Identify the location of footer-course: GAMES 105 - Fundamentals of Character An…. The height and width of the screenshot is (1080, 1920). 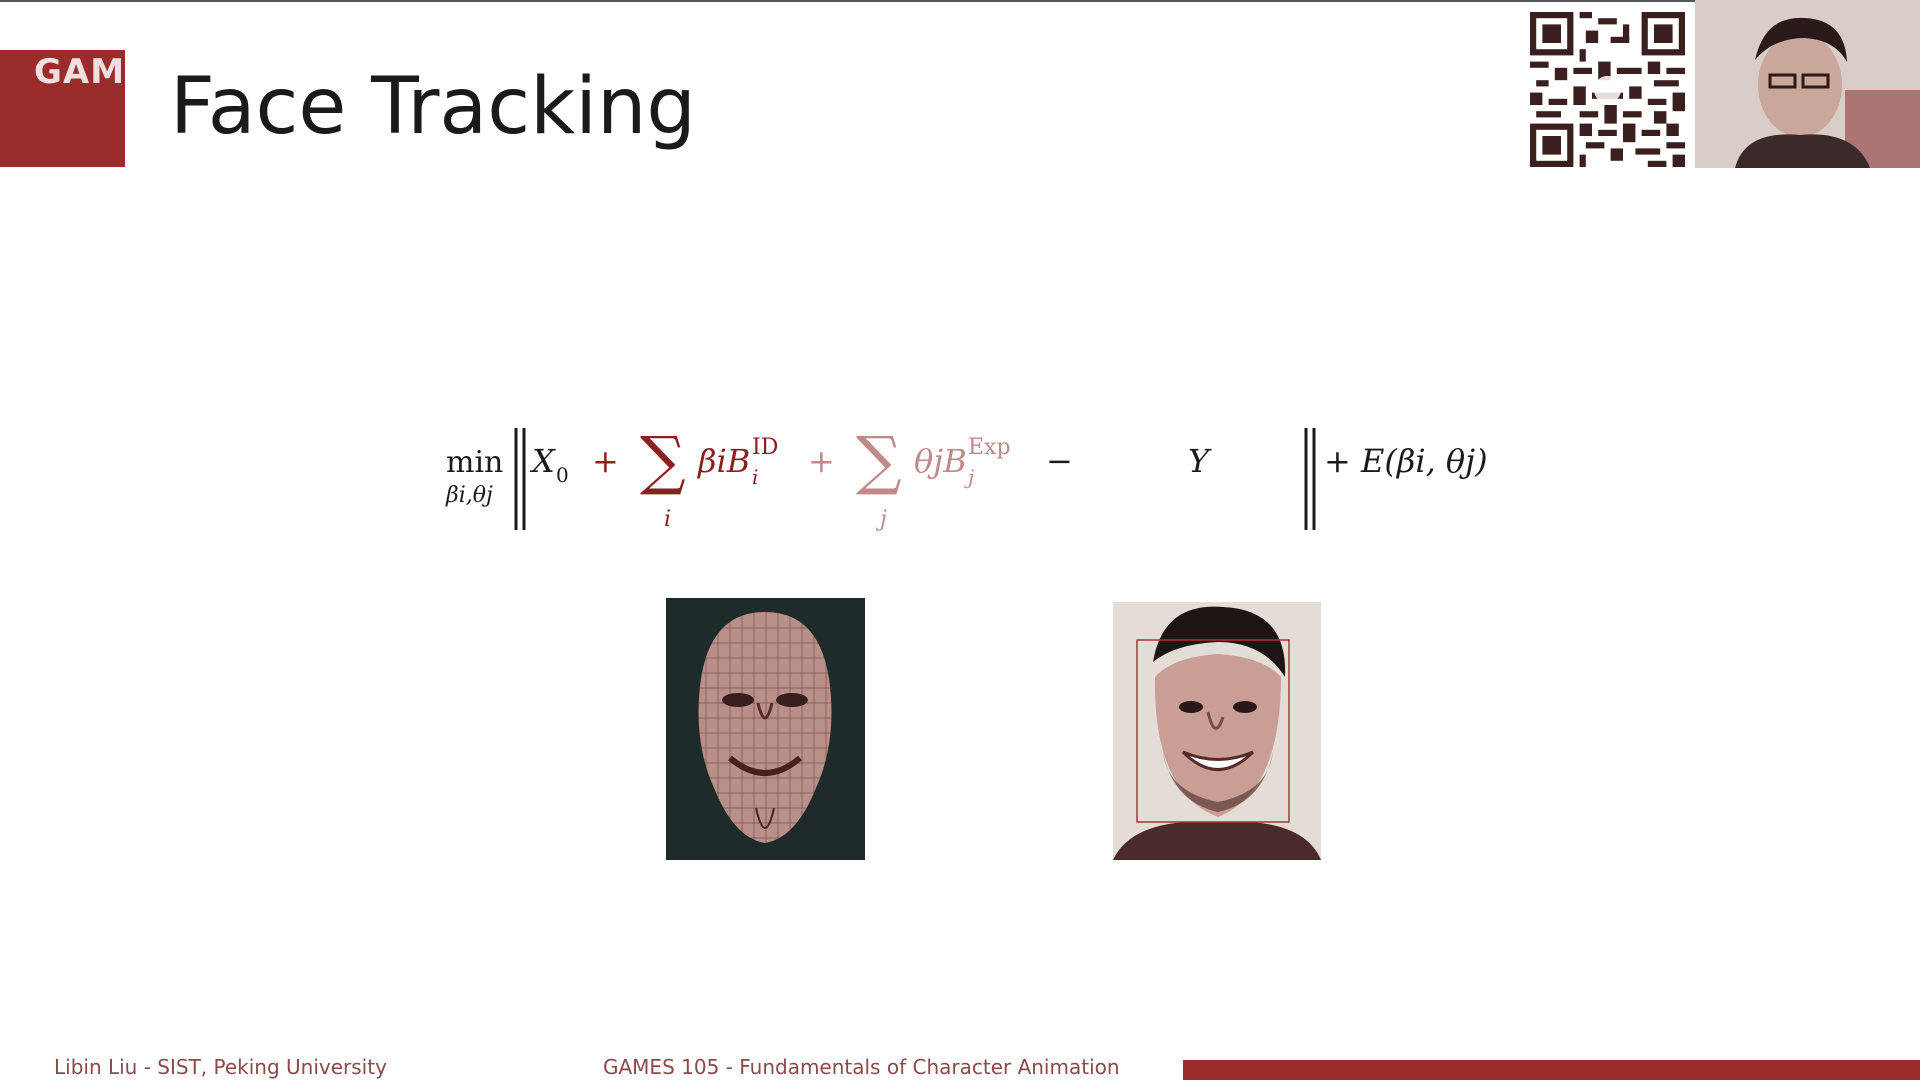
(861, 1067).